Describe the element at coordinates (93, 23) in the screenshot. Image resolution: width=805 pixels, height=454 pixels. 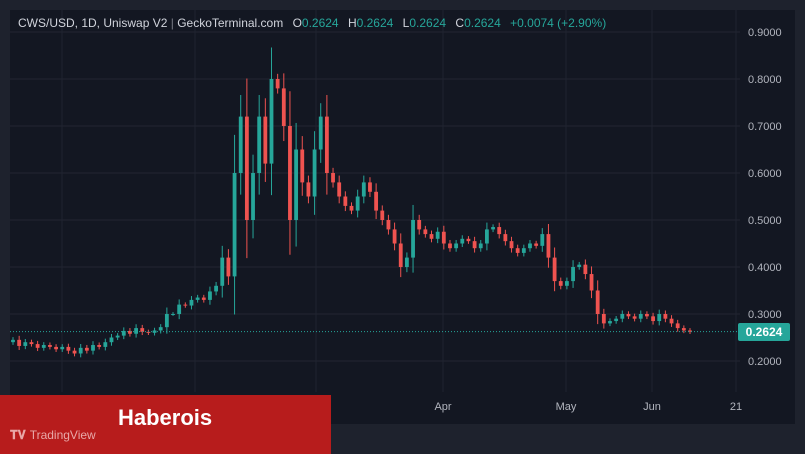
I see `symbol-label: CWS/USD, 1D, Uniswap V2` at that location.